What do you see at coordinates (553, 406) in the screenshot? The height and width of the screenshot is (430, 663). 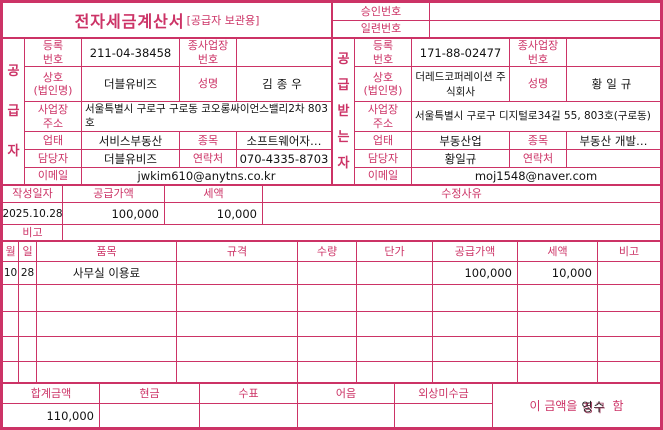 I see `amount-treatment-prefix: 이 금액을` at bounding box center [553, 406].